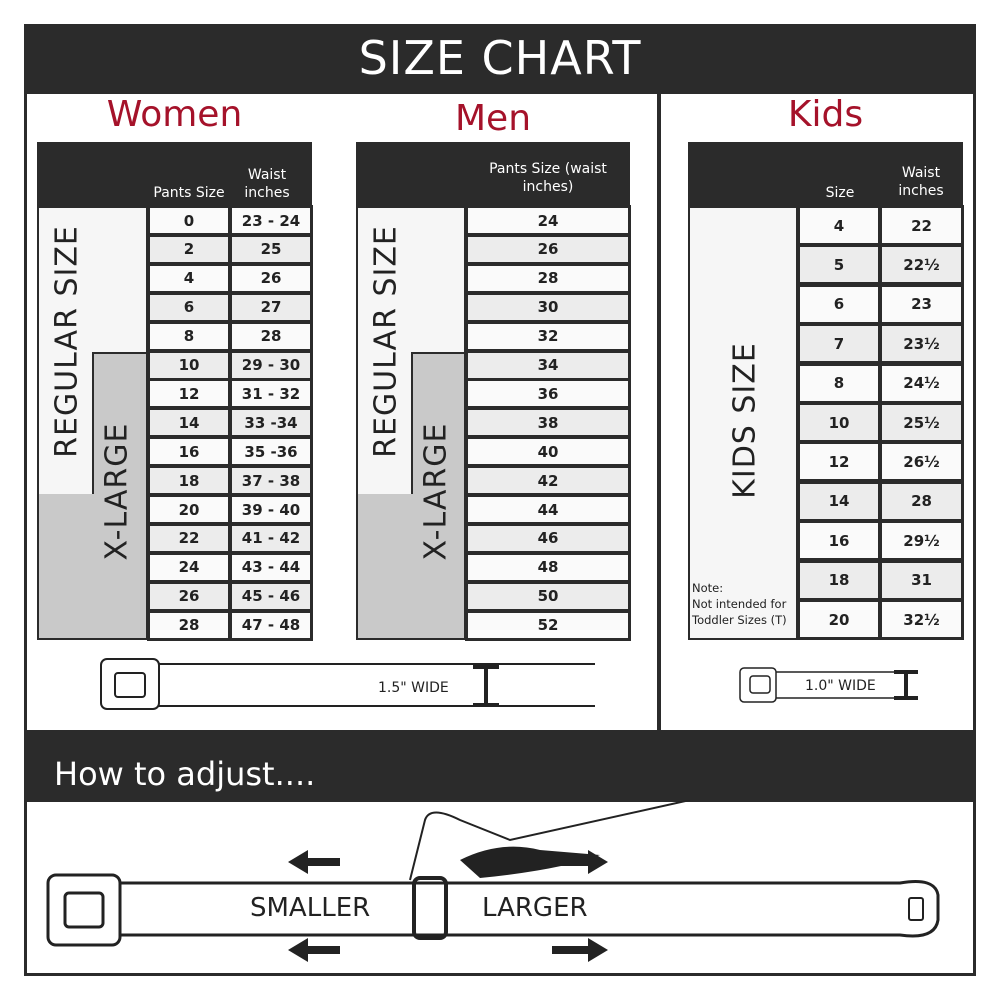 The width and height of the screenshot is (1000, 1000). What do you see at coordinates (271, 567) in the screenshot?
I see `women-waist-cell: 43 - 44` at bounding box center [271, 567].